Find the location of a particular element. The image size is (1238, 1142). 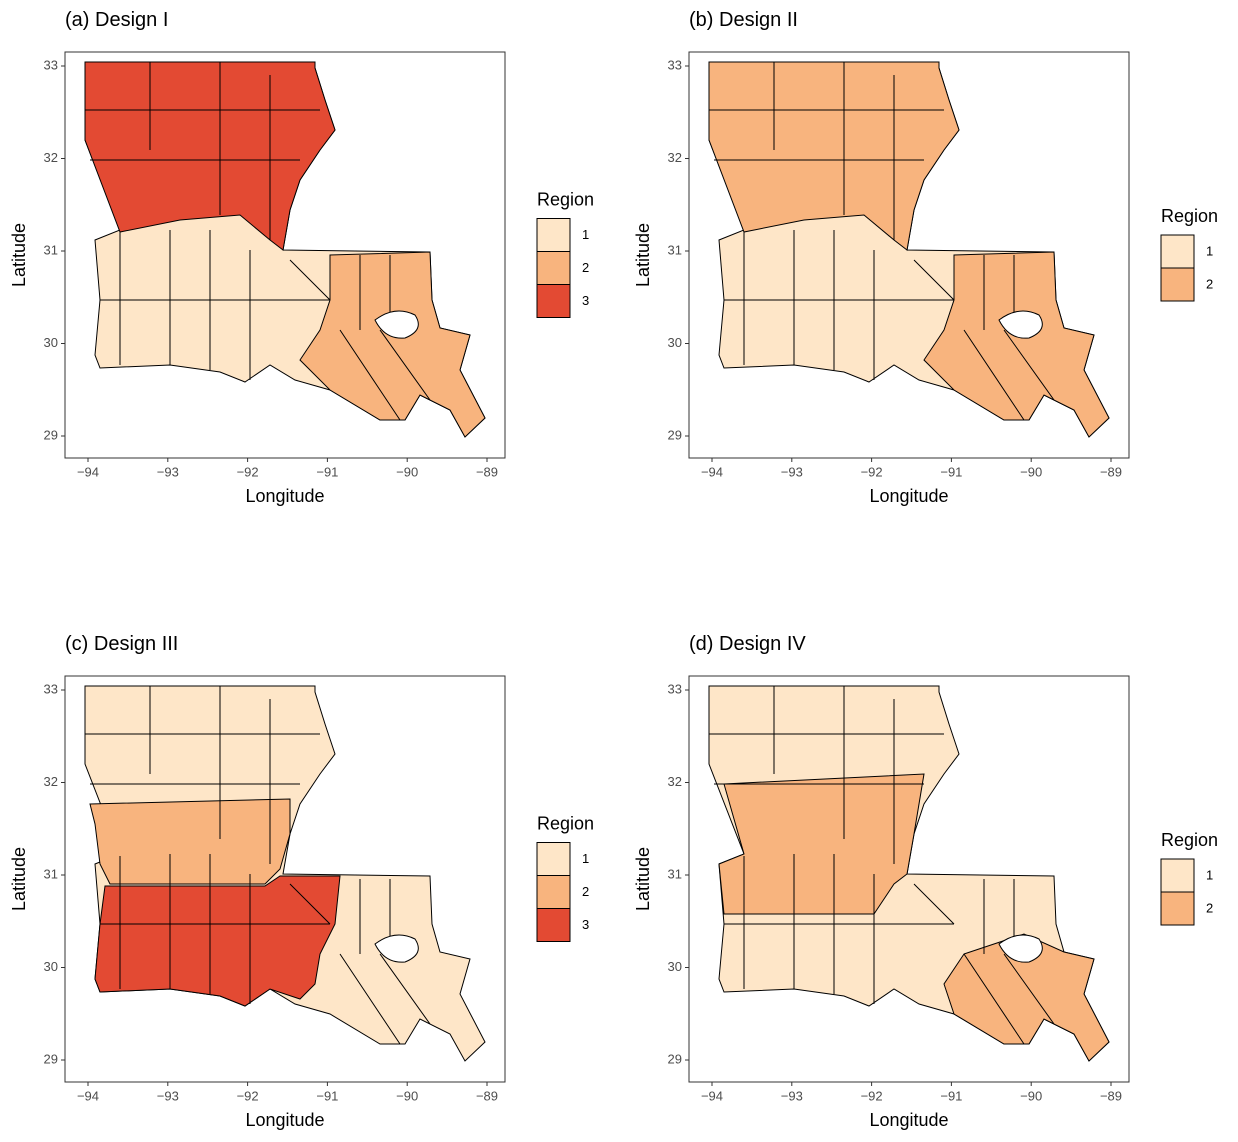

panel-title: (b) Design II is located at coordinates (743, 20).